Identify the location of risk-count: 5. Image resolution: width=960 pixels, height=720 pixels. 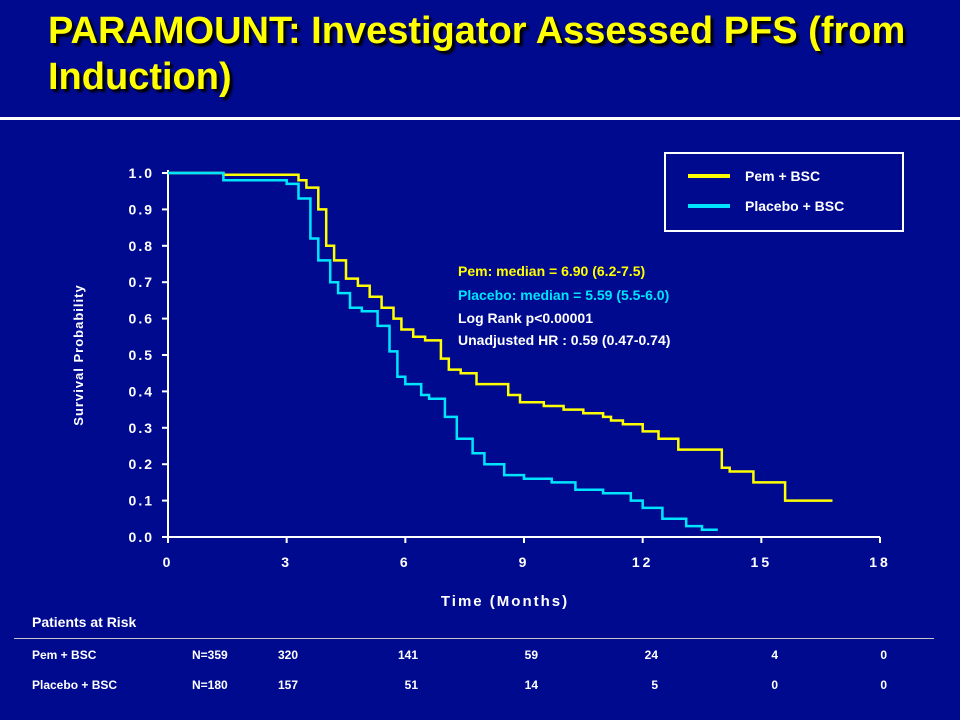
(654, 685).